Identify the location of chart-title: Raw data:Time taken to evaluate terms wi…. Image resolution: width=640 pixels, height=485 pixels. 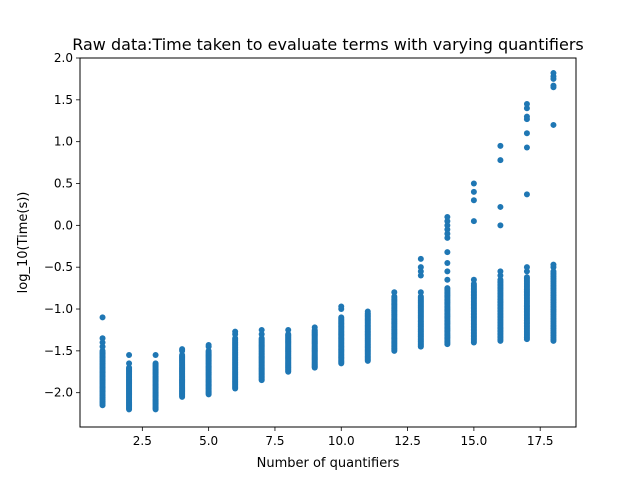
(328, 44).